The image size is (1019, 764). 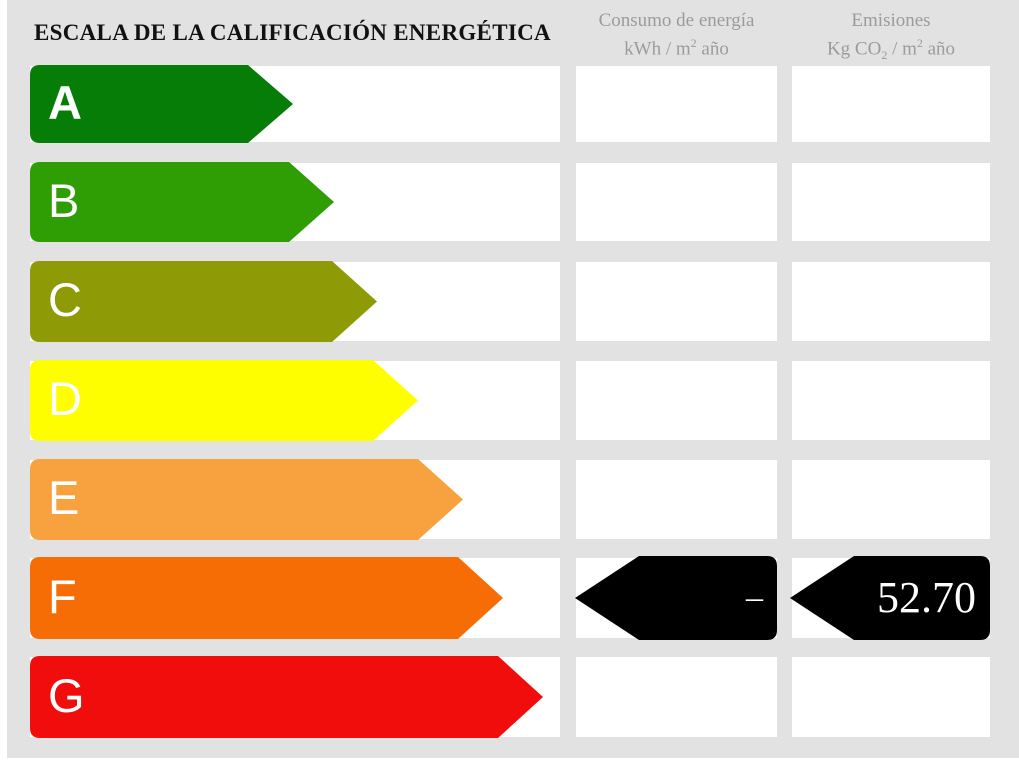 What do you see at coordinates (676, 202) in the screenshot?
I see `consumo-cell-B` at bounding box center [676, 202].